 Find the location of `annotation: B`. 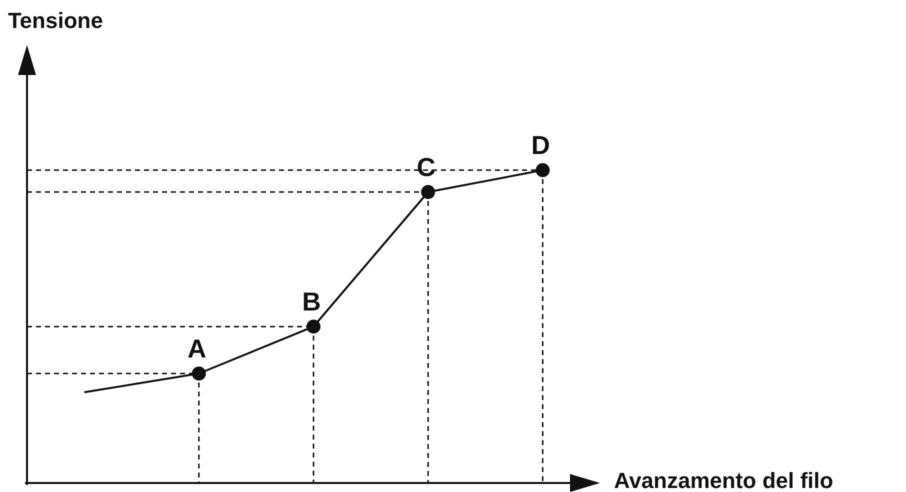

annotation: B is located at coordinates (311, 301).